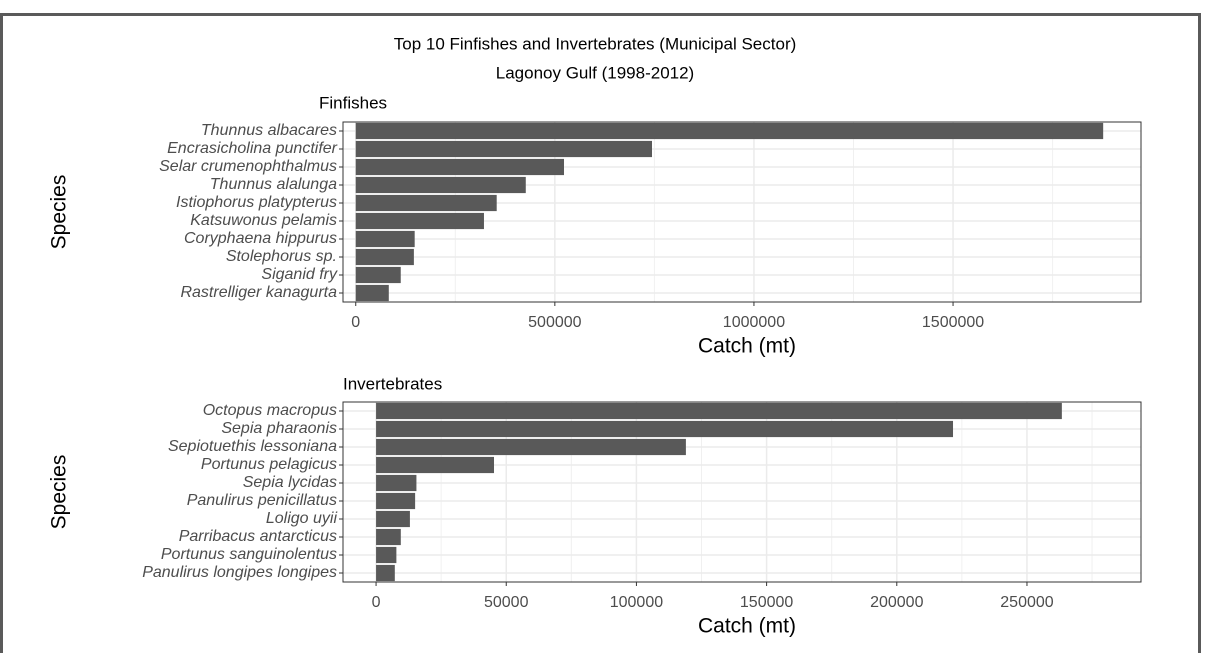 The height and width of the screenshot is (653, 1207). What do you see at coordinates (896, 602) in the screenshot?
I see `x-tick-label: 200000` at bounding box center [896, 602].